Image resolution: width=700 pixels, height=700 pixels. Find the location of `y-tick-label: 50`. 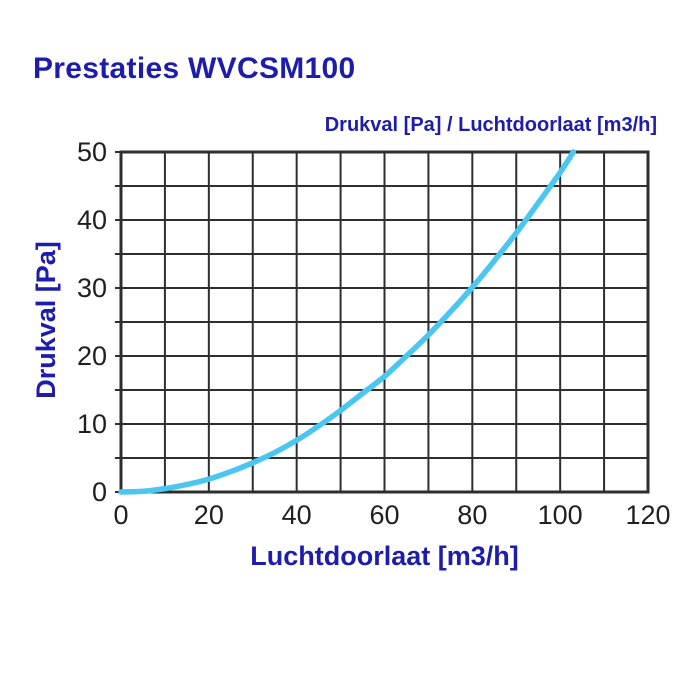

y-tick-label: 50 is located at coordinates (92, 153).